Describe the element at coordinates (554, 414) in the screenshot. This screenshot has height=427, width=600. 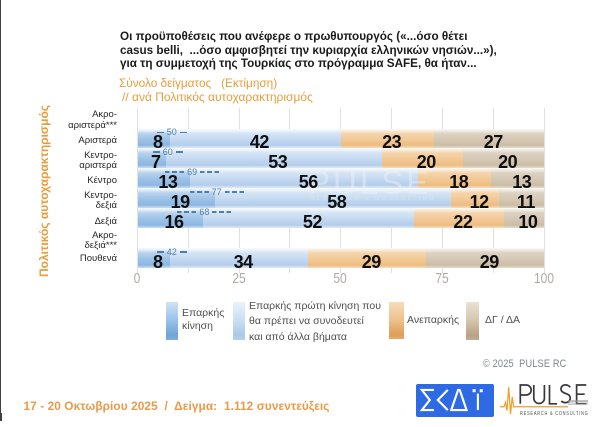
I see `svg-text: RESEARCH & CONSULTING` at that location.